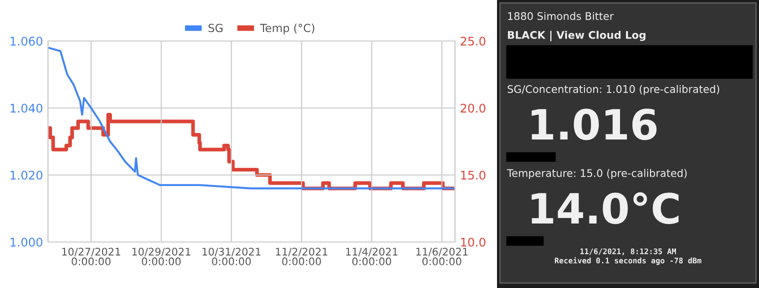 This screenshot has height=288, width=759. Describe the element at coordinates (26, 108) in the screenshot. I see `y-tick-label: 1.040` at that location.